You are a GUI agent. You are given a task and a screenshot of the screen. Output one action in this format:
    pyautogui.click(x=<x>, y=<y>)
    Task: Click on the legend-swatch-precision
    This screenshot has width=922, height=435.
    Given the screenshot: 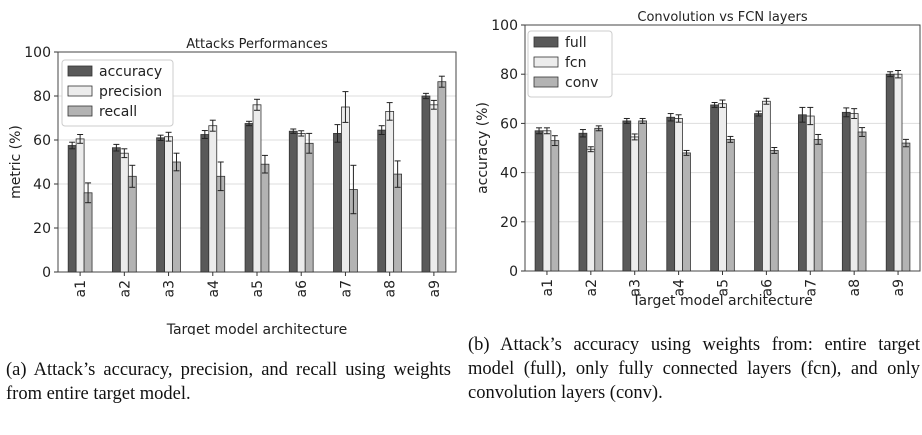 What is the action you would take?
    pyautogui.click(x=80, y=91)
    